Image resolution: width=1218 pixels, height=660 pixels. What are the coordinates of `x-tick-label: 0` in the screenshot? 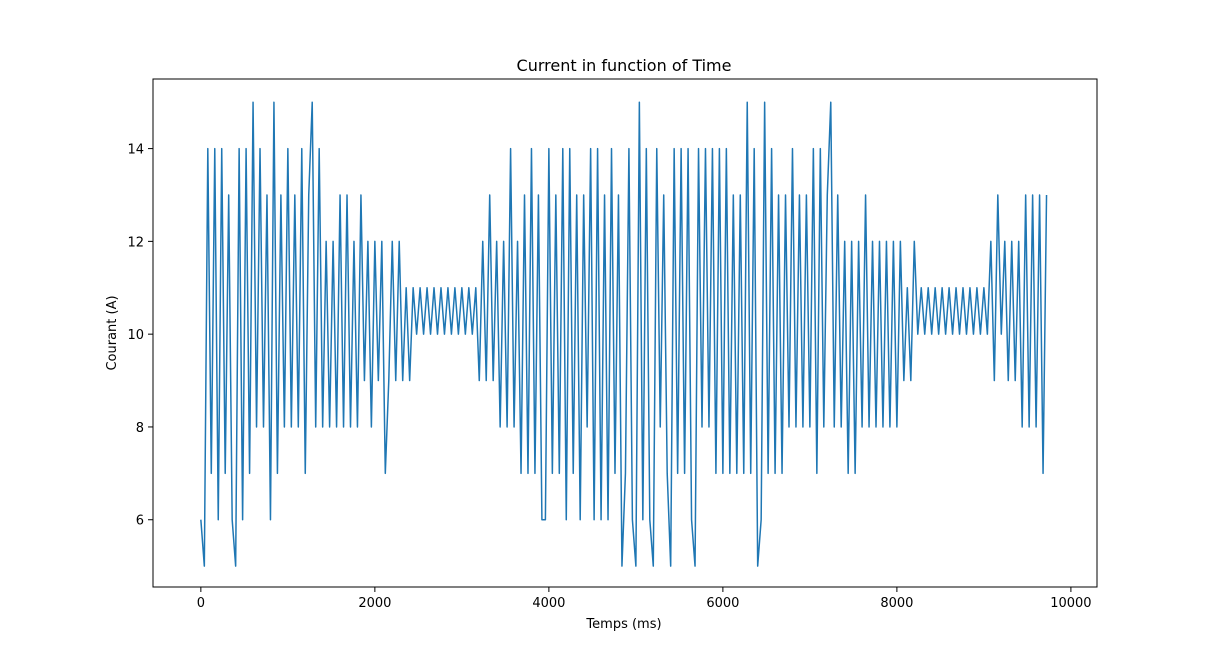 It's located at (201, 603).